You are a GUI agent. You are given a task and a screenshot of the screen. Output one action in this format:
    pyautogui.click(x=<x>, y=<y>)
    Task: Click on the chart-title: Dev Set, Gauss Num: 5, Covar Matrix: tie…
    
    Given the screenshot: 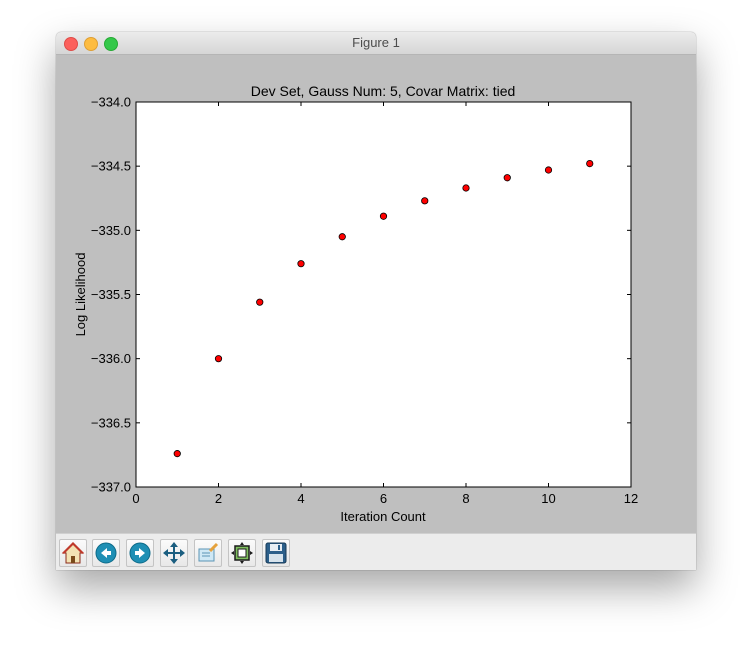 What is the action you would take?
    pyautogui.click(x=383, y=91)
    